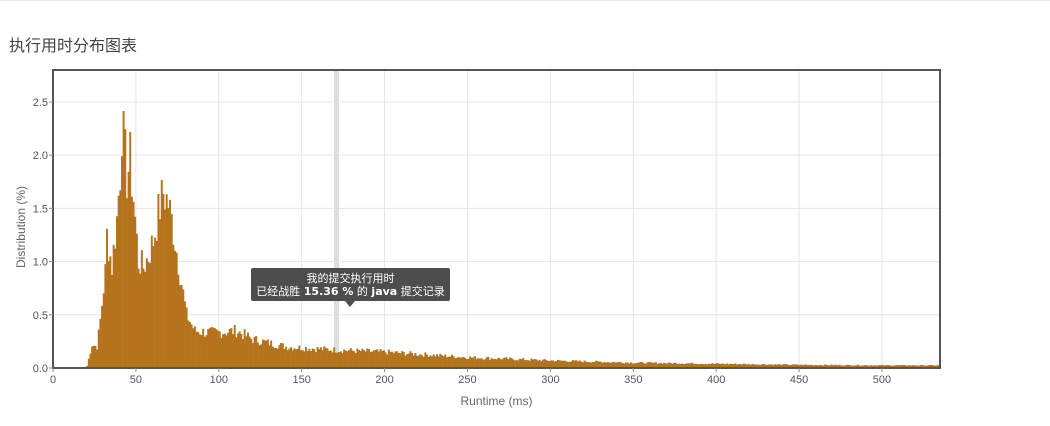  What do you see at coordinates (799, 380) in the screenshot?
I see `x-tick-label: 450` at bounding box center [799, 380].